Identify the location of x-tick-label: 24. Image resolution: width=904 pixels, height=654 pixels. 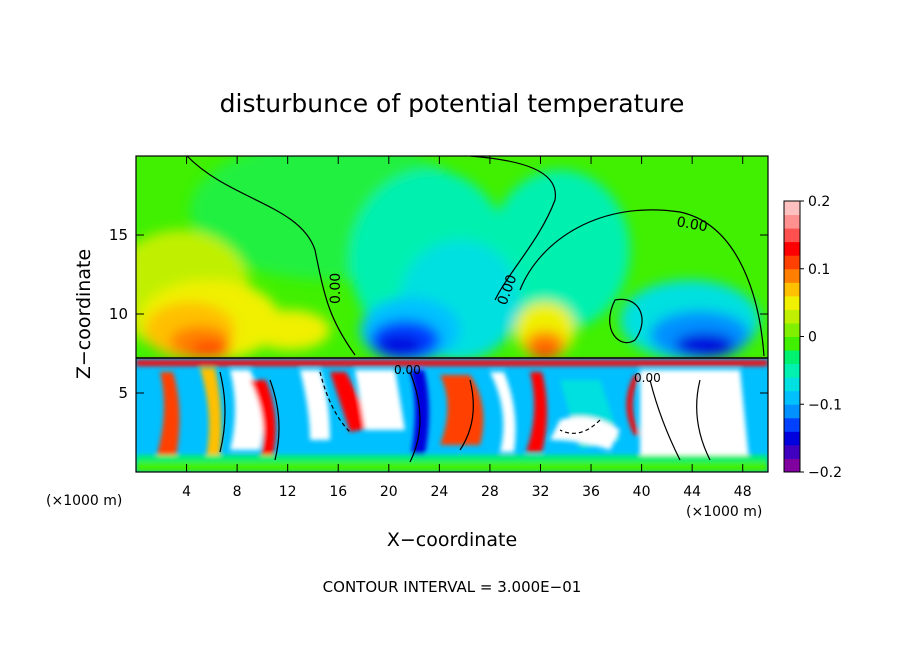
(439, 492).